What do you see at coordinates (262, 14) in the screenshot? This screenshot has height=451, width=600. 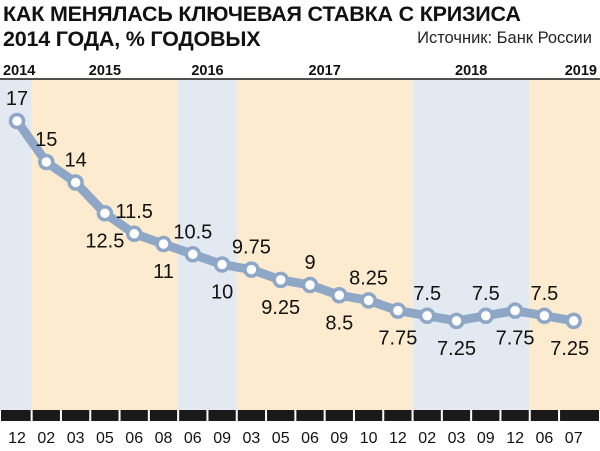 I see `title-line-1: КАК МЕНЯЛАСЬ КЛЮЧЕВАЯ СТАВКА С КРИЗИСА` at bounding box center [262, 14].